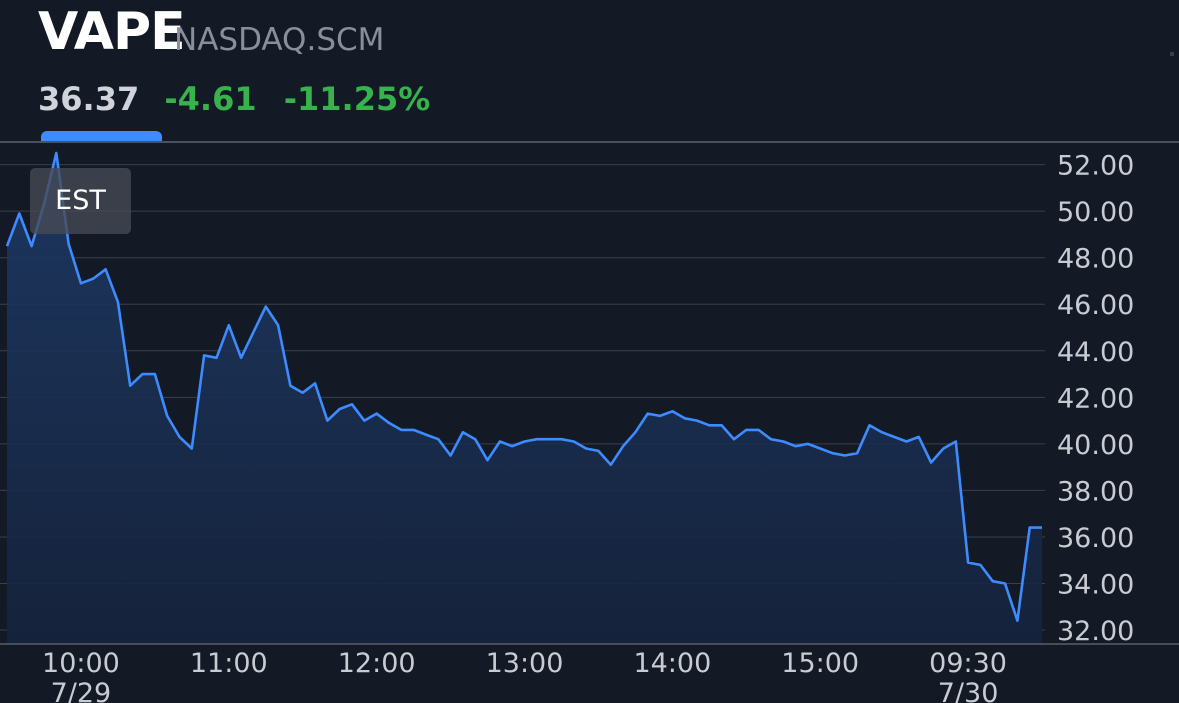 The image size is (1179, 703). I want to click on y-tick-label: 52.00, so click(1095, 166).